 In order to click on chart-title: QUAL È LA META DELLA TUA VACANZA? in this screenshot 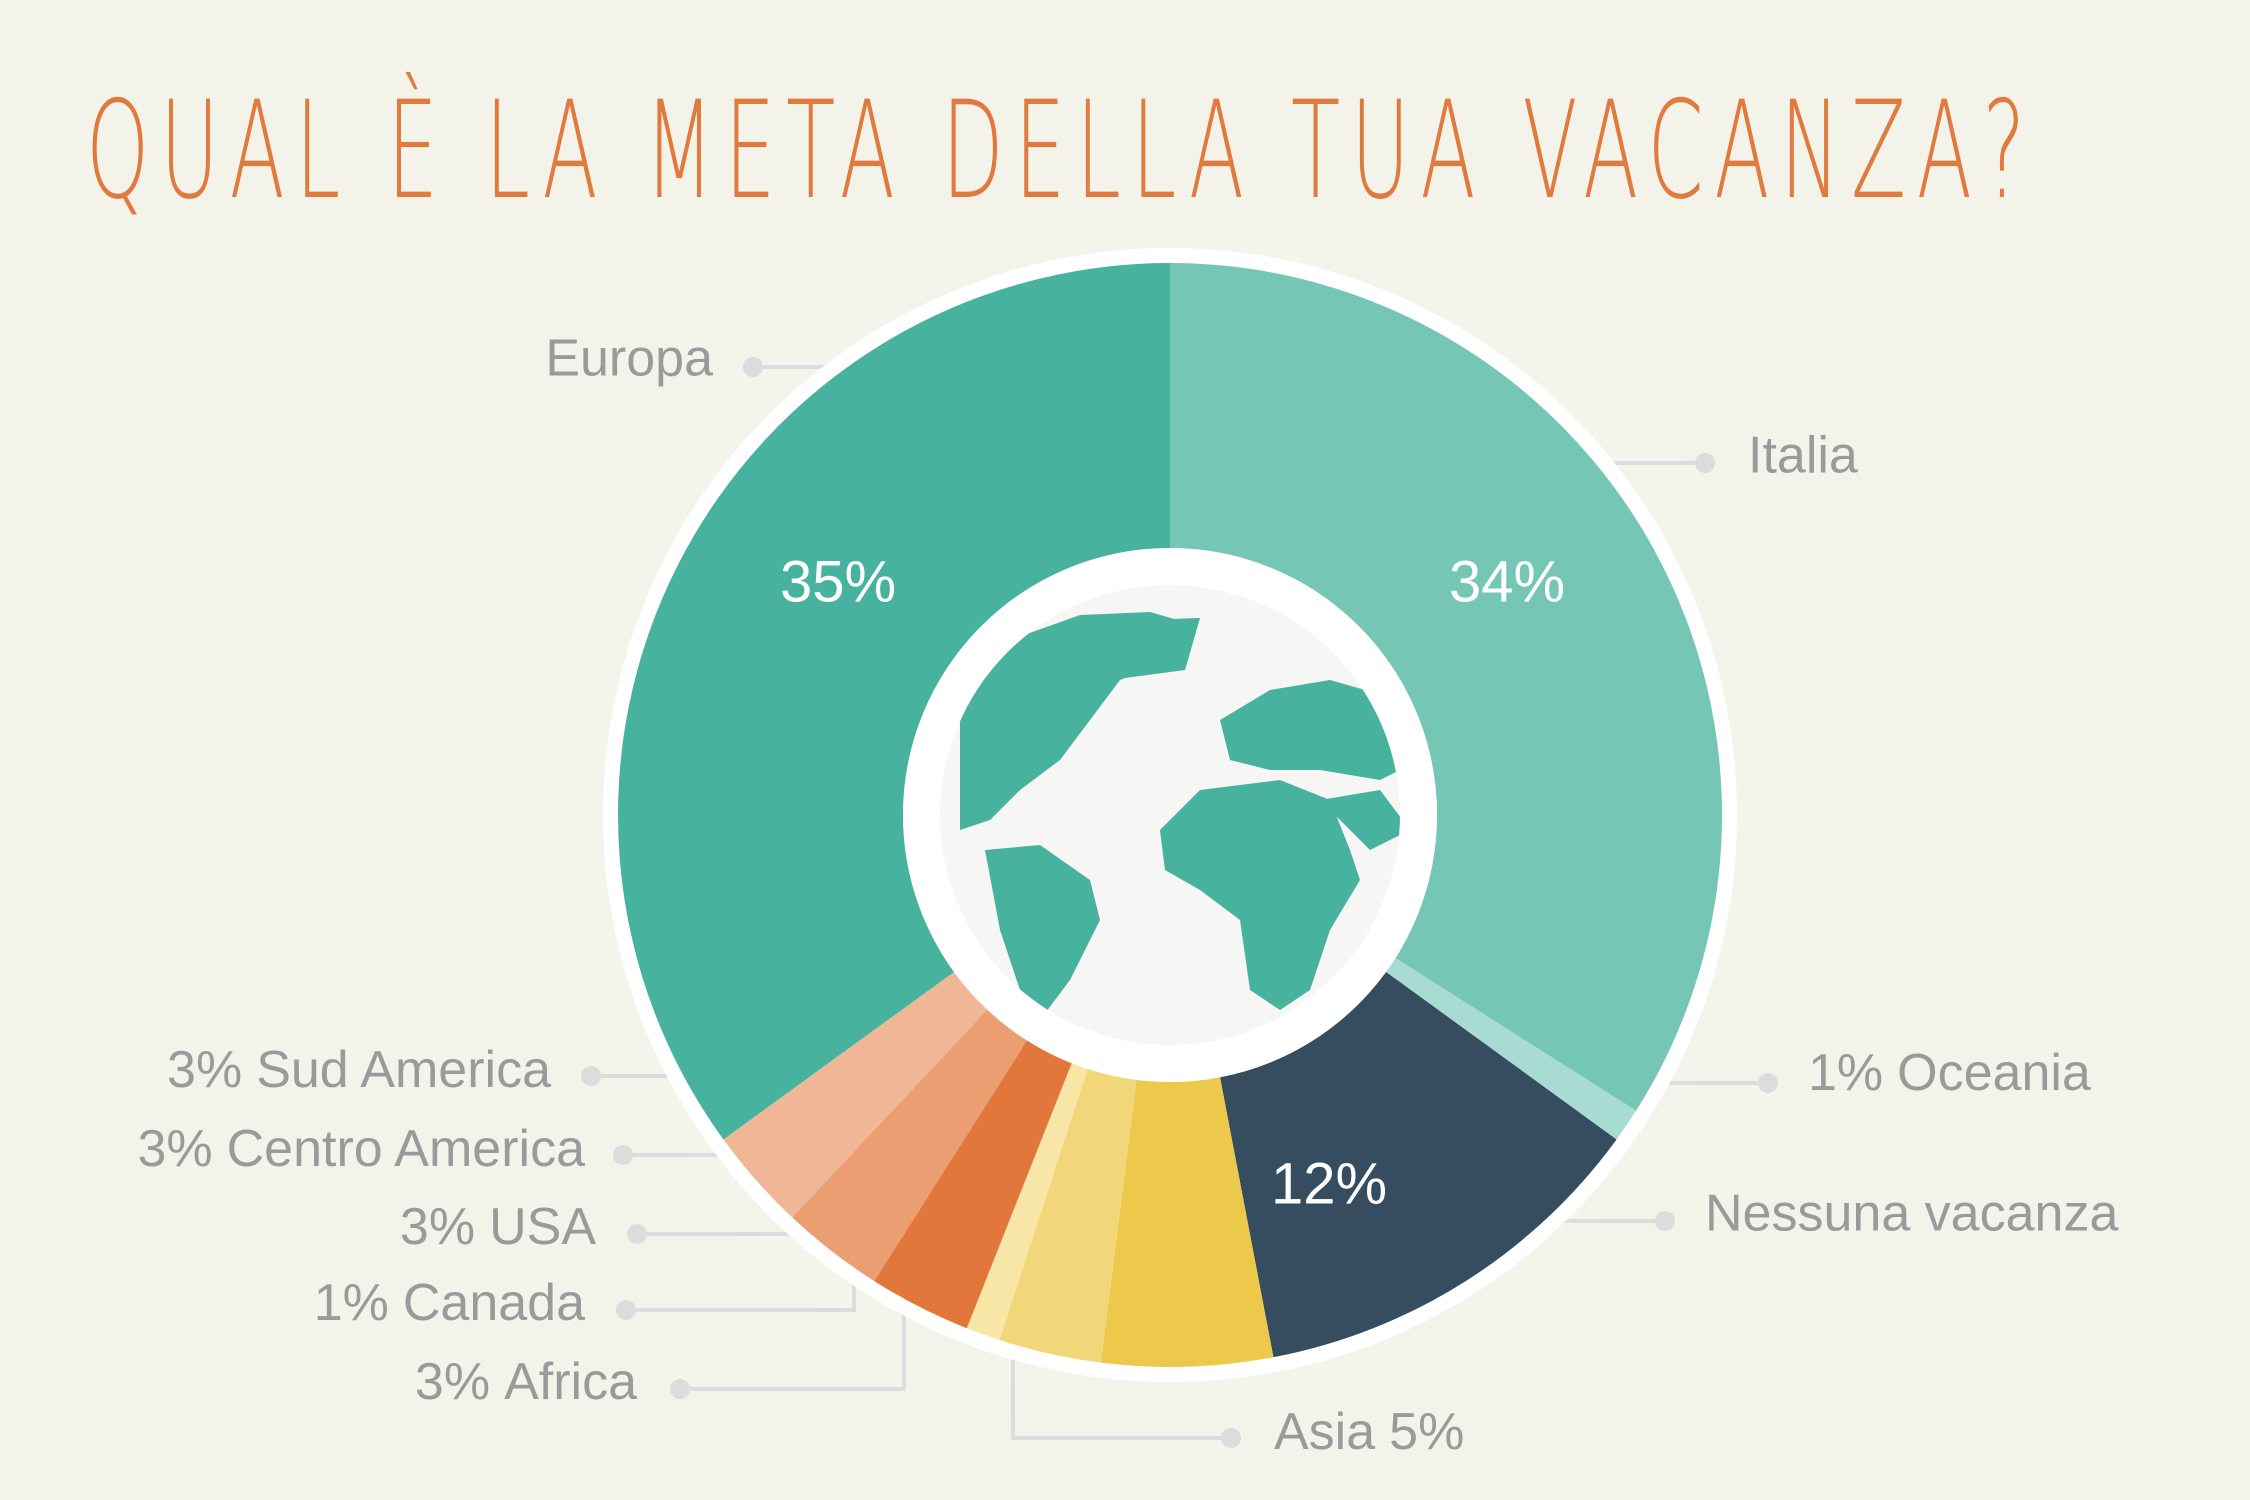, I will do `click(1061, 150)`.